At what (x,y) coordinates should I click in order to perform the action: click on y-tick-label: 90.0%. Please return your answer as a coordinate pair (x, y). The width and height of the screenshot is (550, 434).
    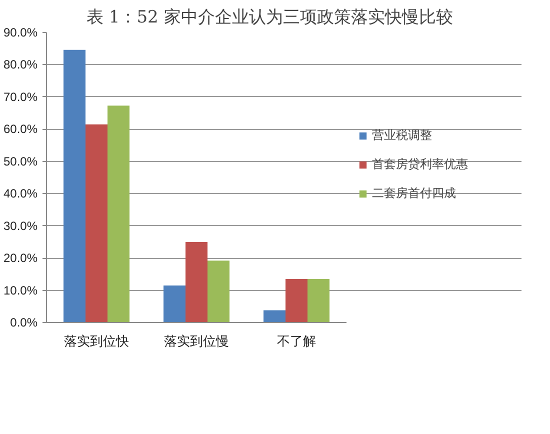
    Looking at the image, I should click on (20, 33).